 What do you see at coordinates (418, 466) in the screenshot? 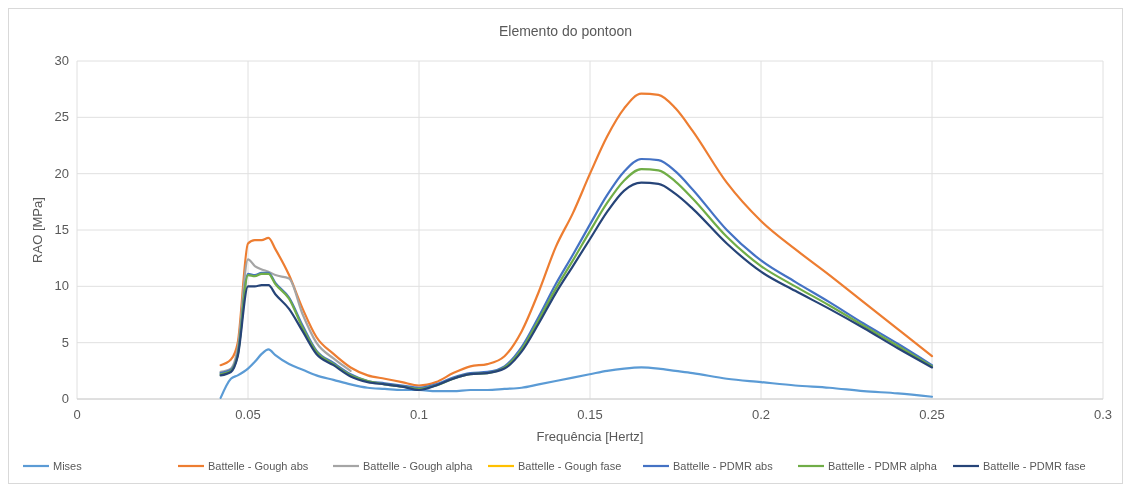
I see `legend-label: Battelle - Gough alpha` at bounding box center [418, 466].